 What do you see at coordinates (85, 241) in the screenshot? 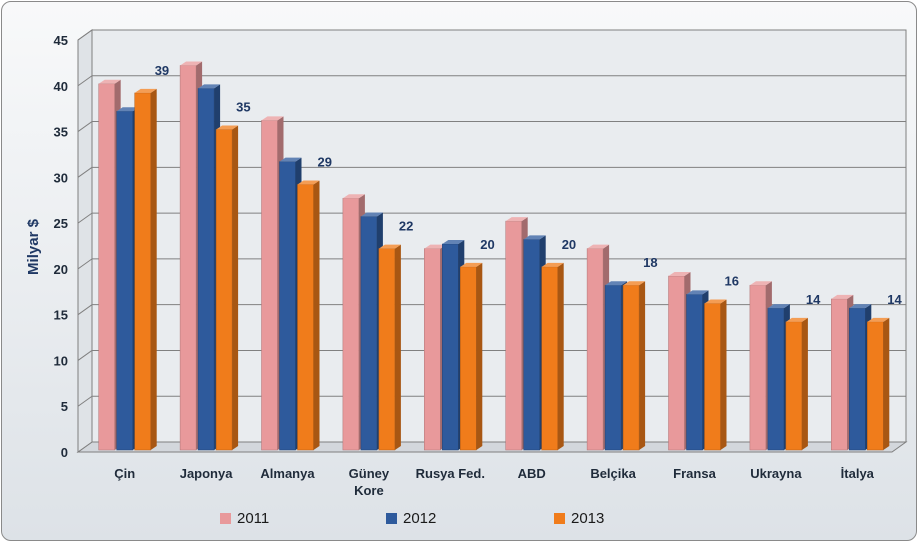
I see `plot-side-wall` at bounding box center [85, 241].